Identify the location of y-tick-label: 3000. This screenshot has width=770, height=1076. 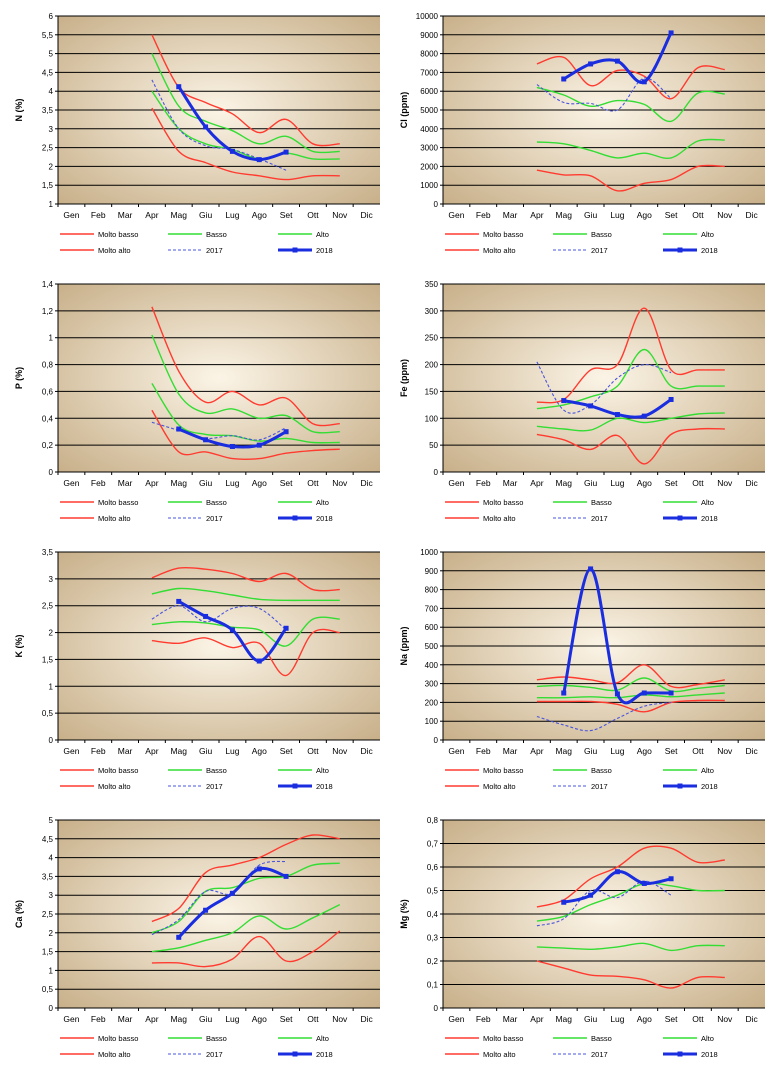
(429, 148).